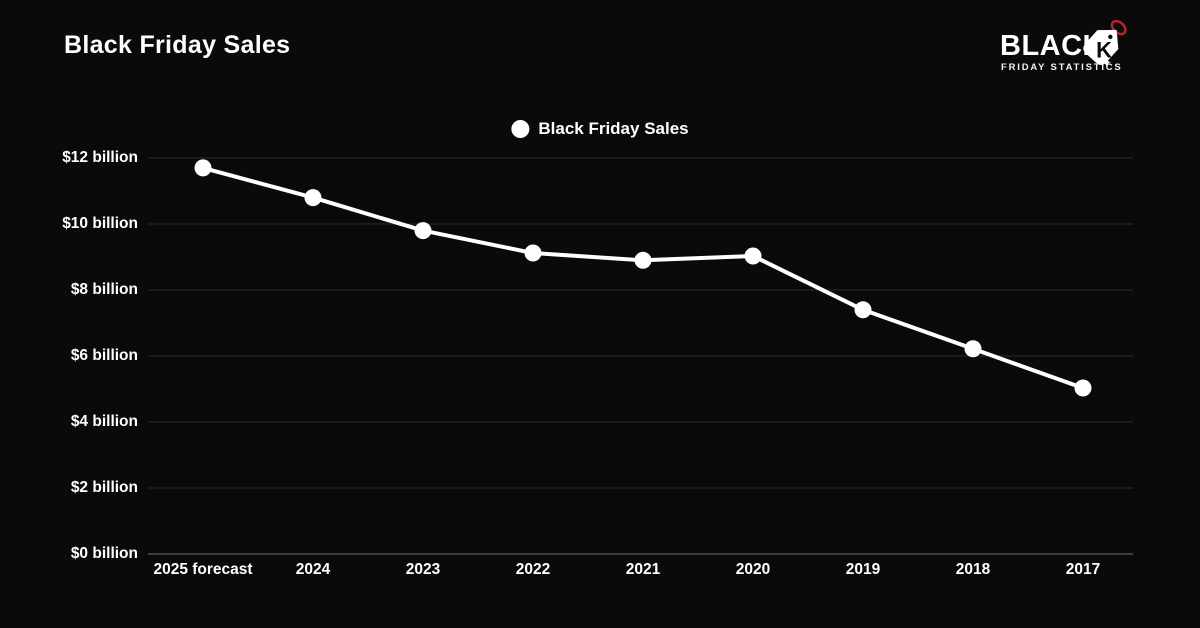 The image size is (1200, 628). I want to click on x-tick-label: 2022, so click(533, 569).